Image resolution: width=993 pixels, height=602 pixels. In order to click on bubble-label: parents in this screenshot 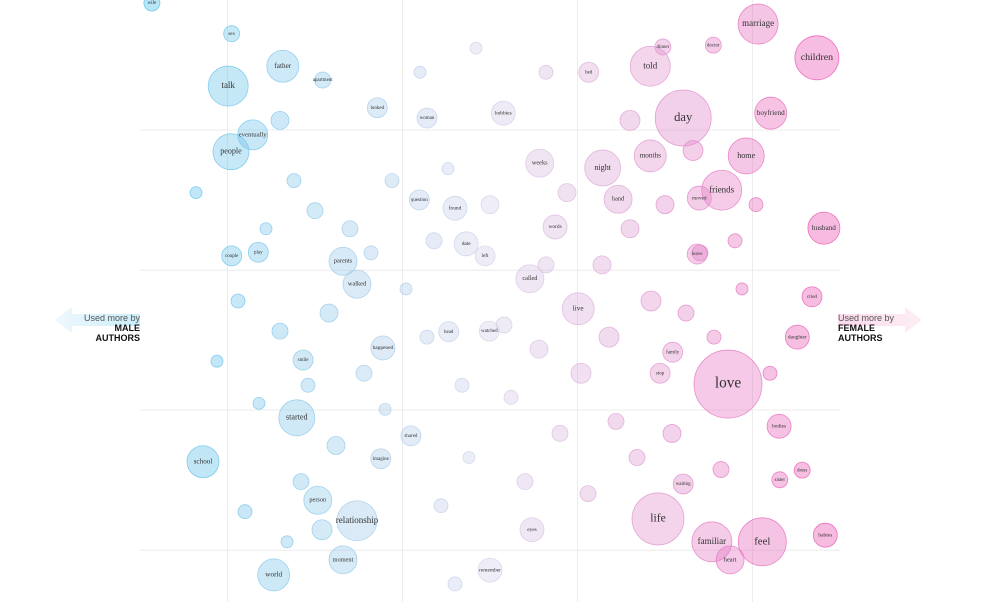, I will do `click(343, 261)`.